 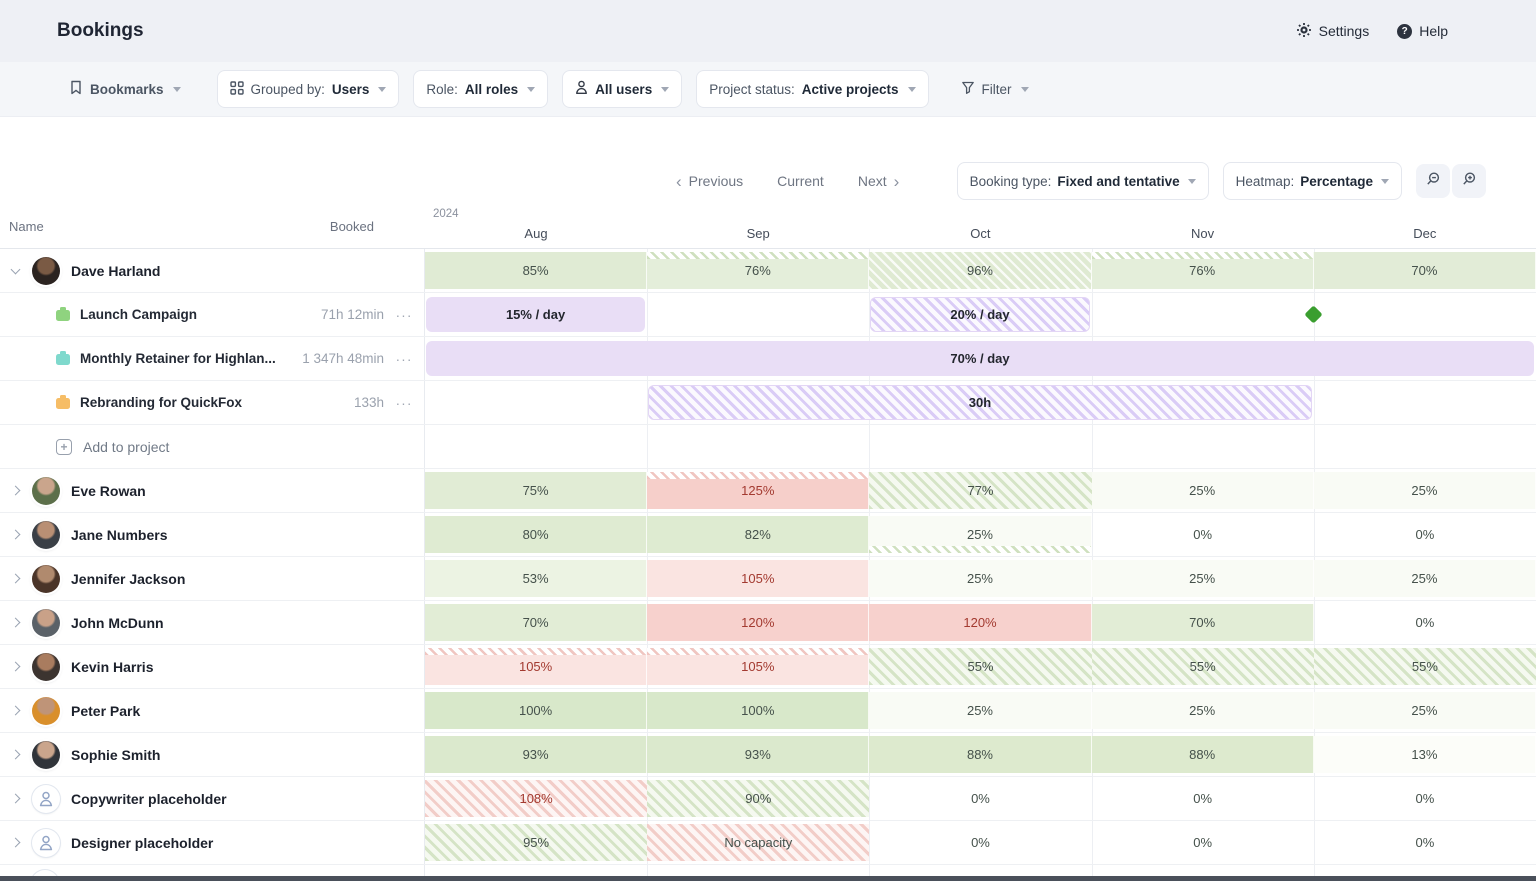 I want to click on zoom-out-button, so click(x=1433, y=181).